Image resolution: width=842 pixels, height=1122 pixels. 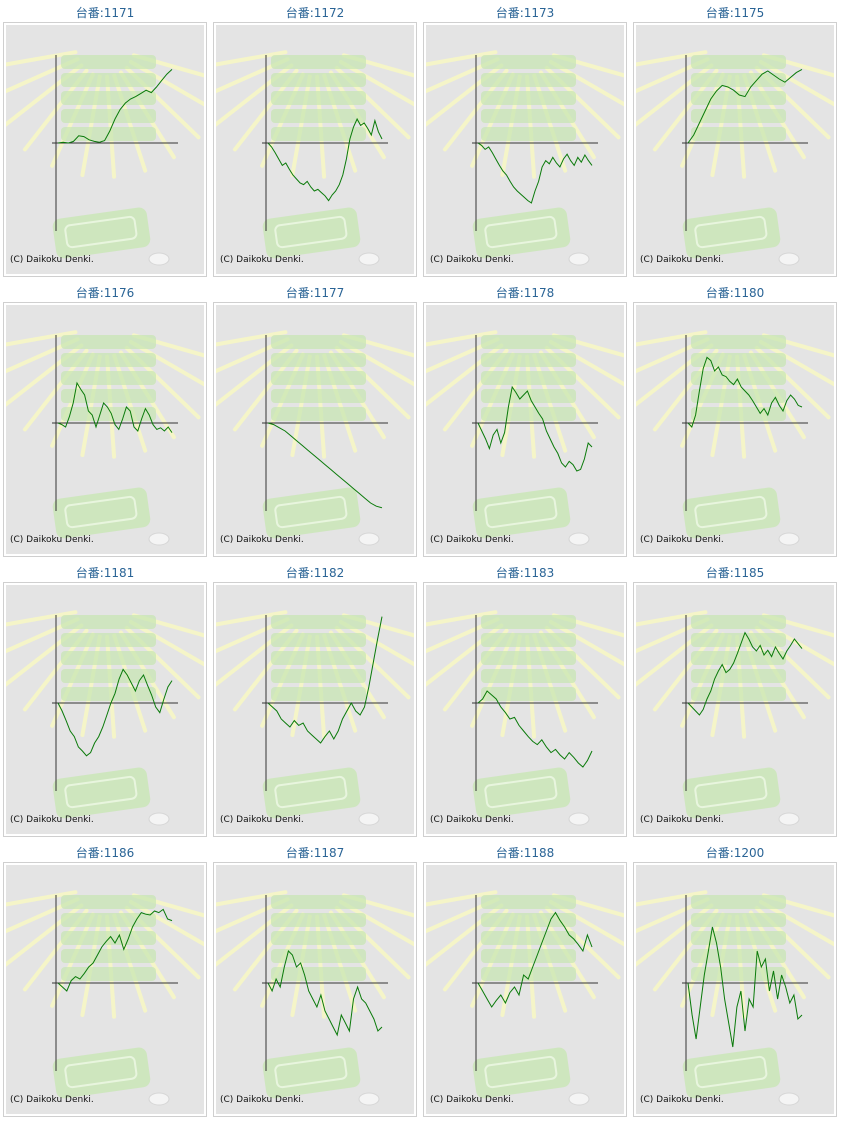 I want to click on chart-title: 台番:1172, so click(x=315, y=13).